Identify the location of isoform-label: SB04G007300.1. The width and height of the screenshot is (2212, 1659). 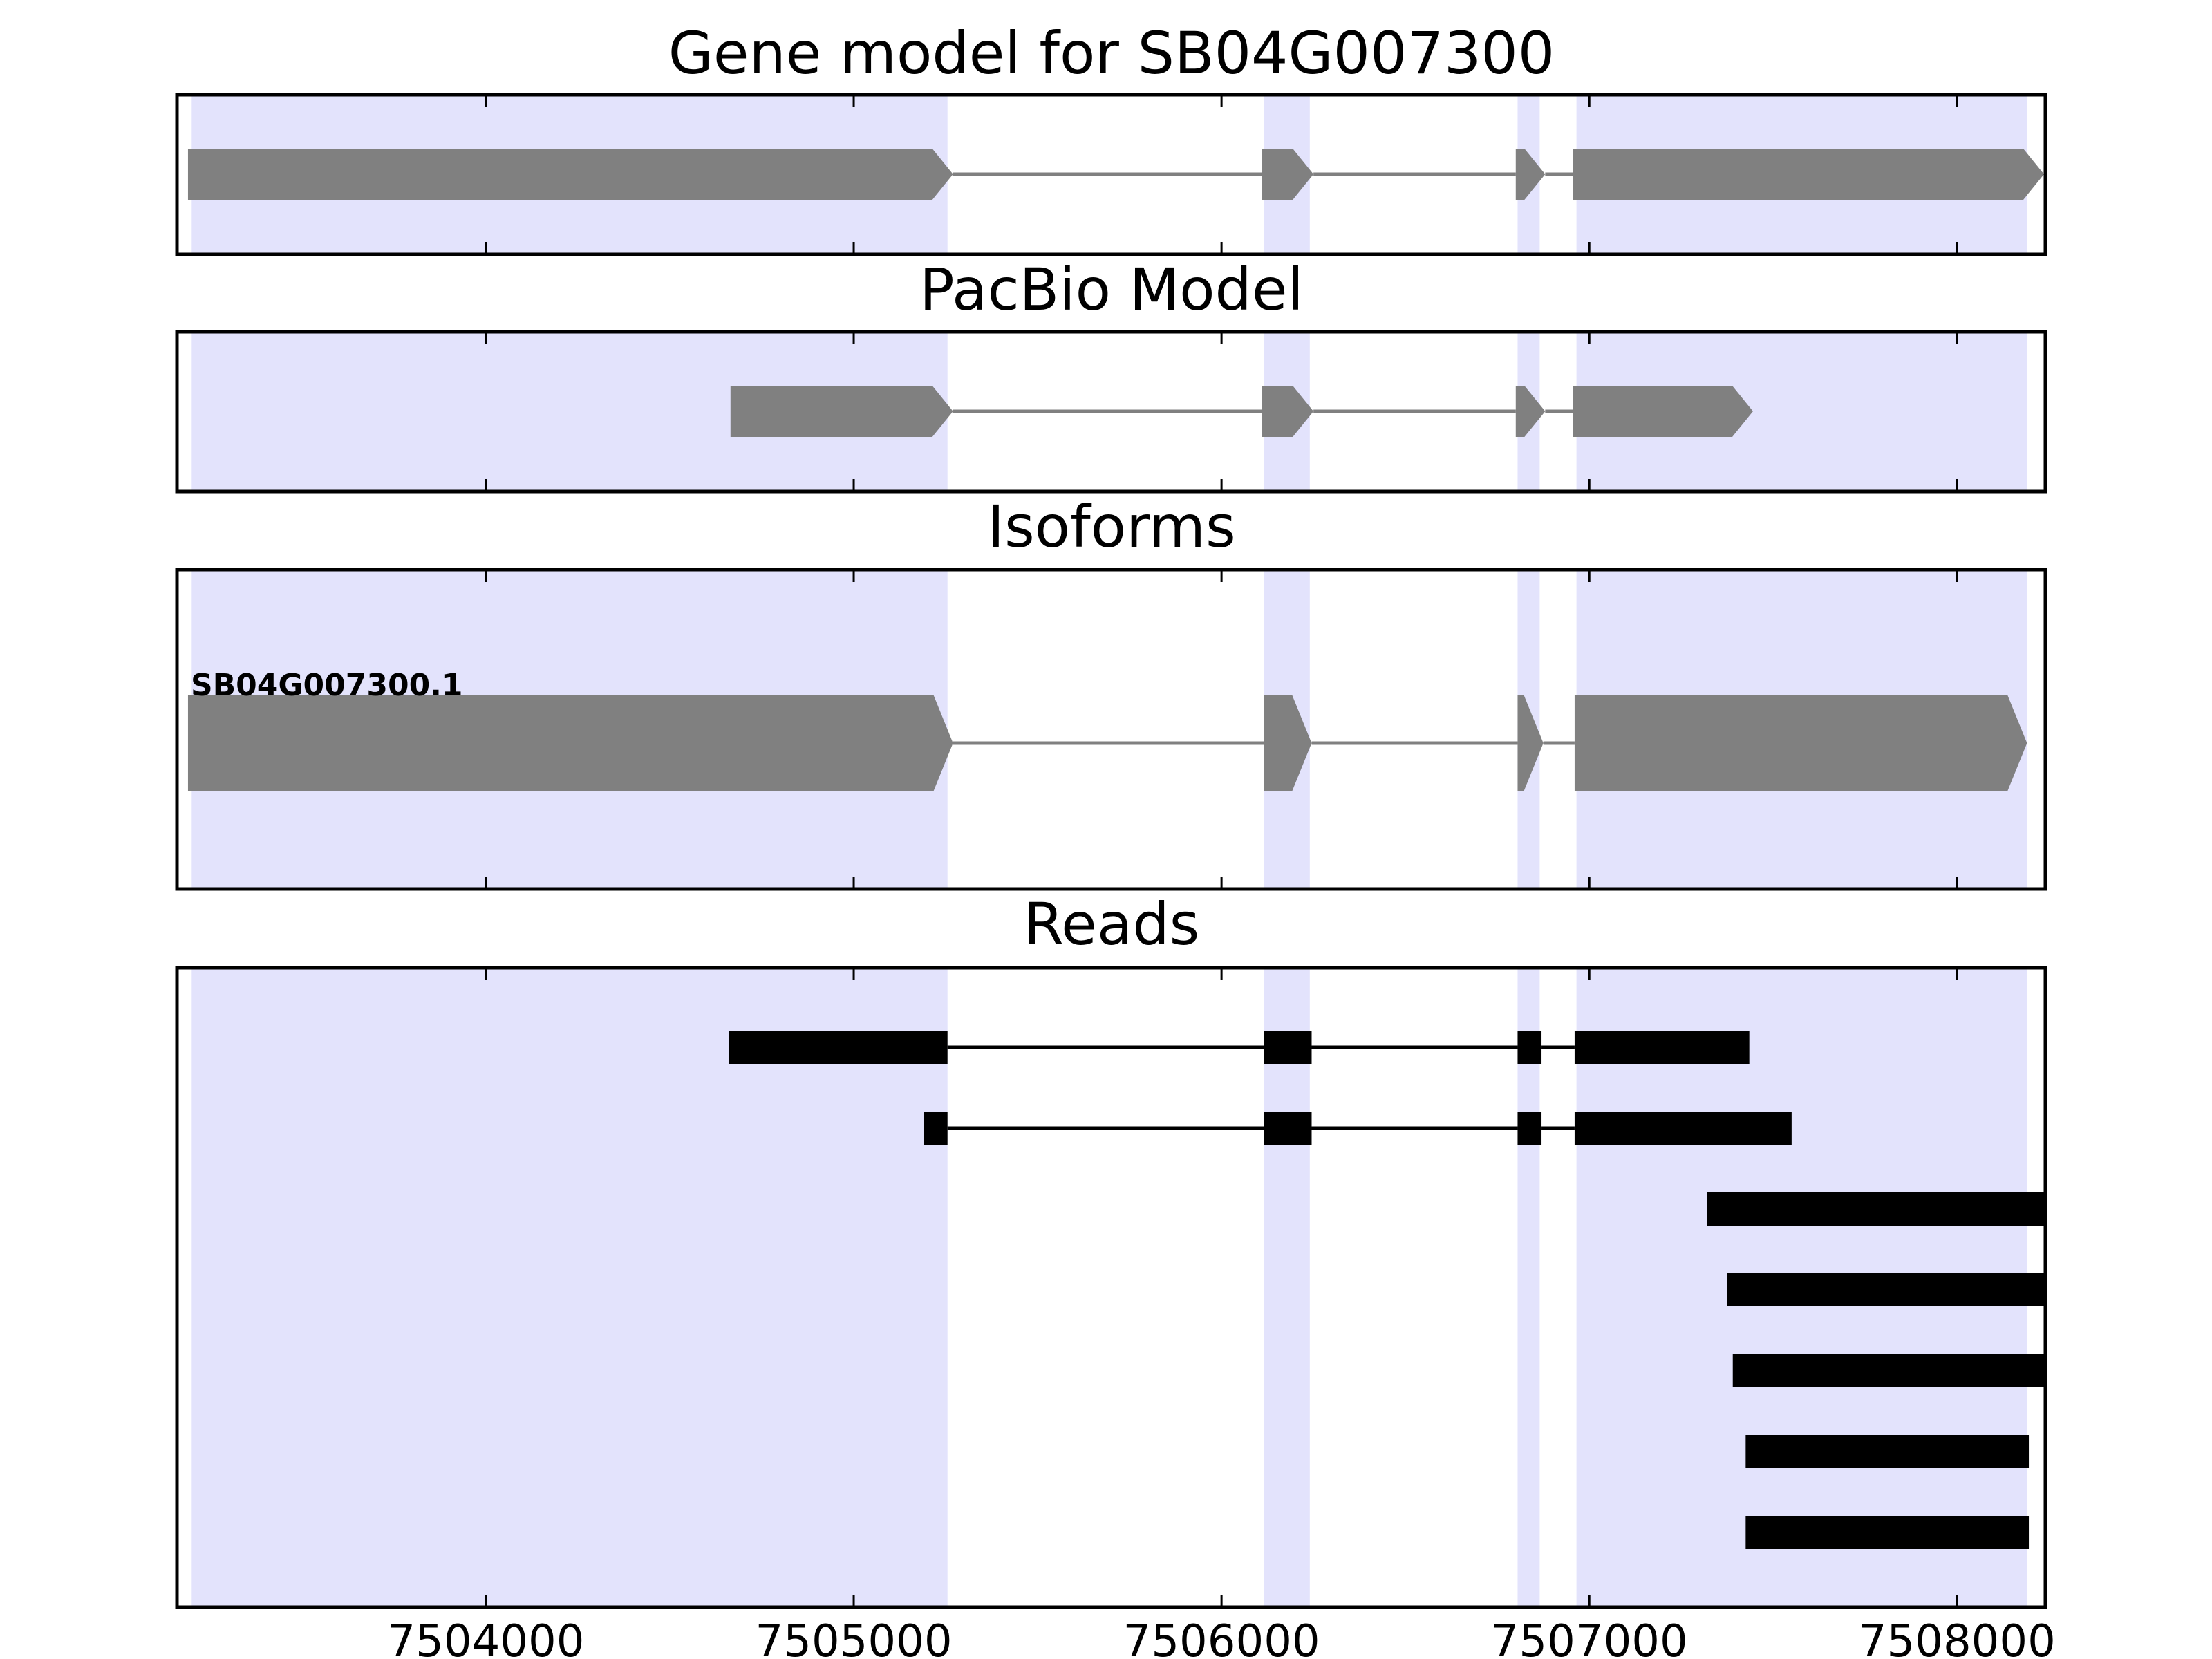
(327, 685).